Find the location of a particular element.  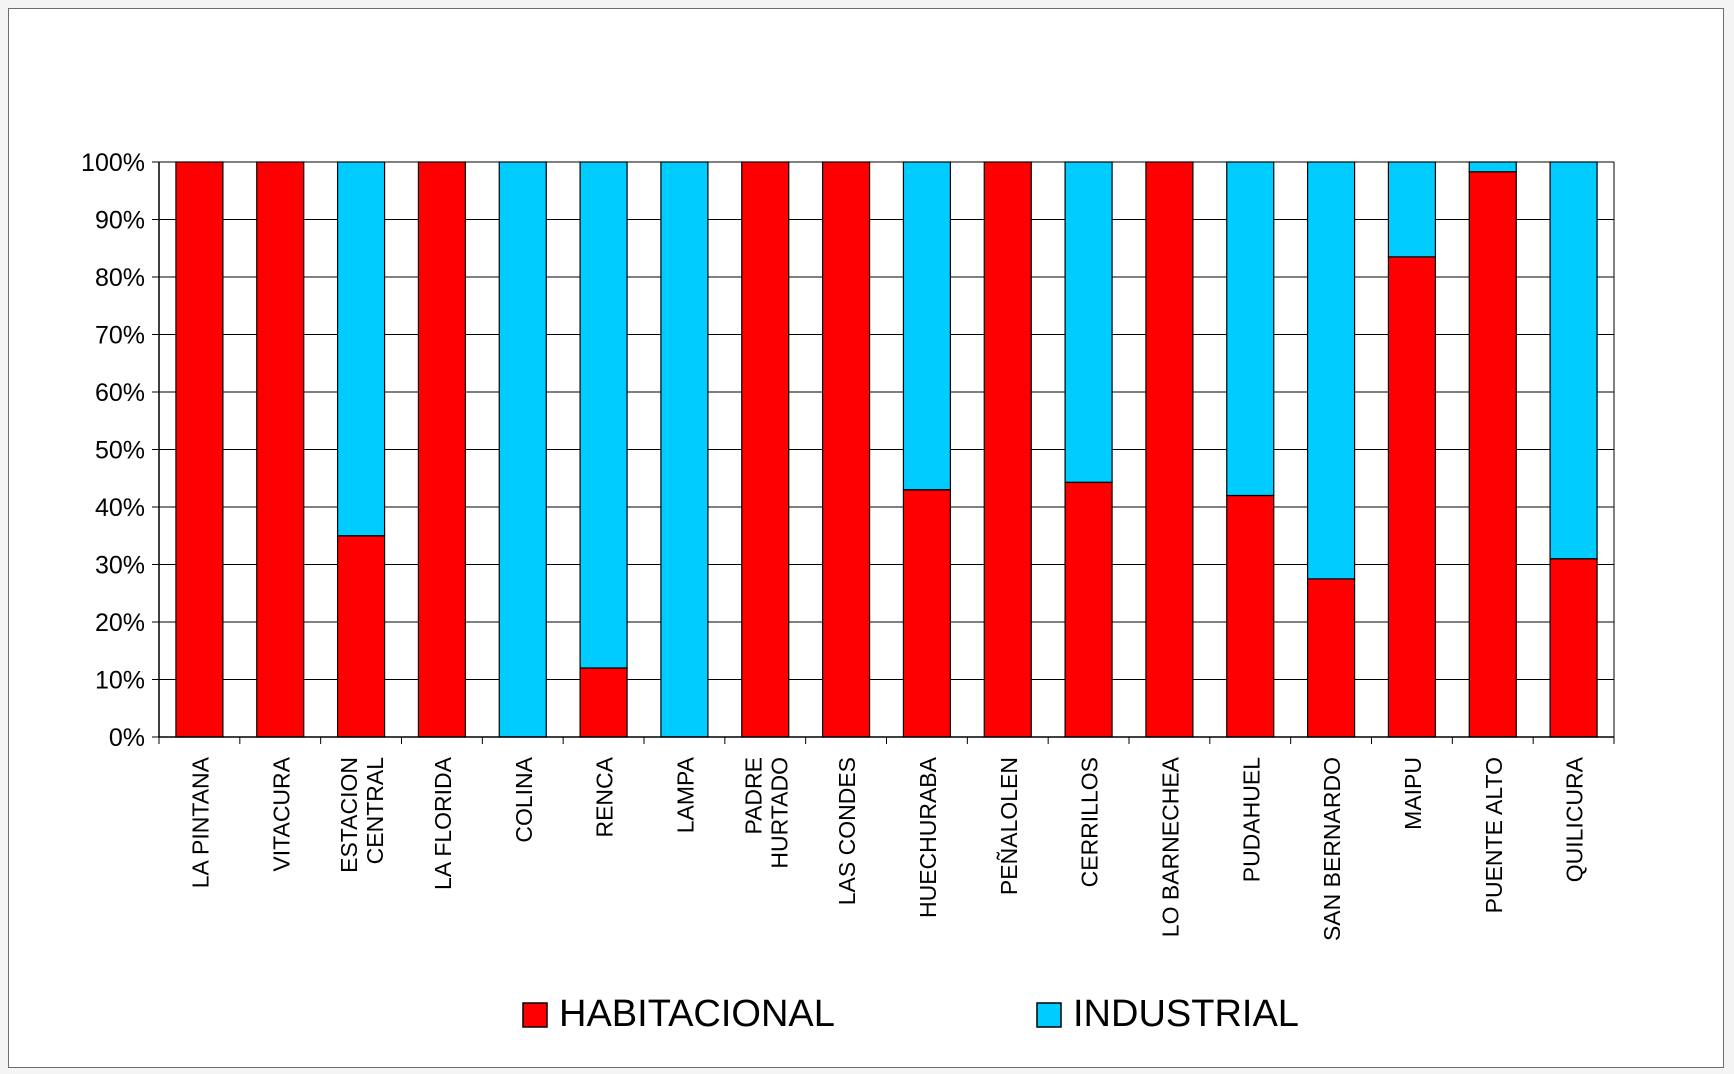

legend: HABITACIONAL INDUSTRIAL is located at coordinates (910, 1014).